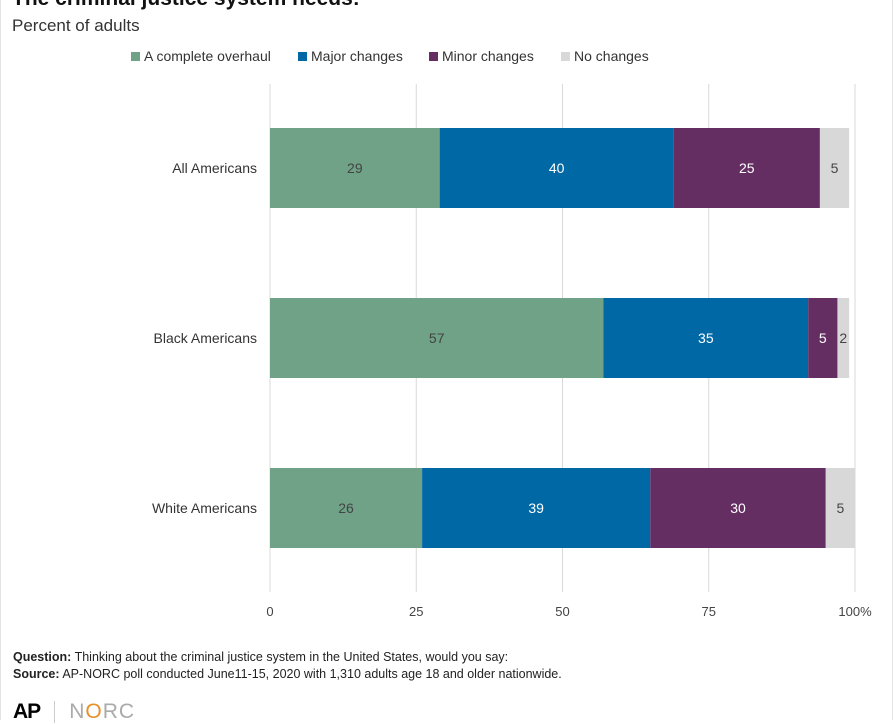  Describe the element at coordinates (27, 711) in the screenshot. I see `ap-logo: AP` at that location.